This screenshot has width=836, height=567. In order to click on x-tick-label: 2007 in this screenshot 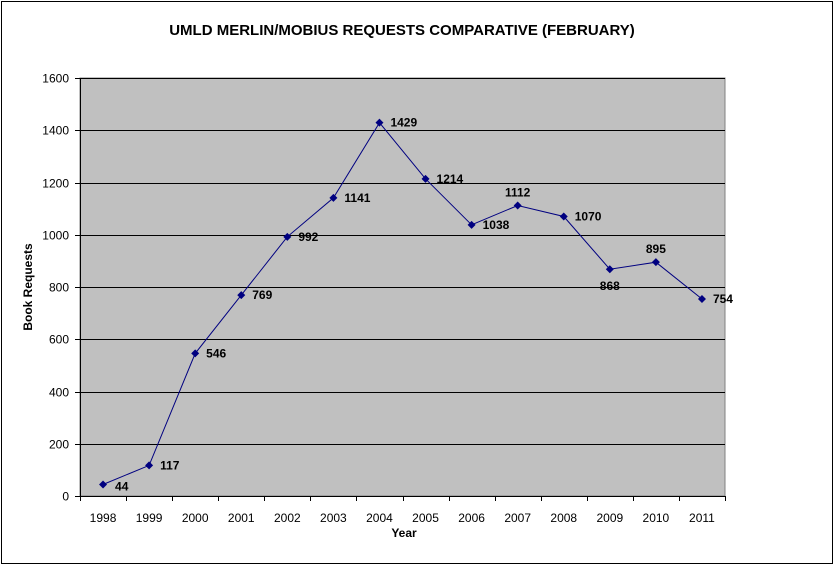, I will do `click(517, 518)`.